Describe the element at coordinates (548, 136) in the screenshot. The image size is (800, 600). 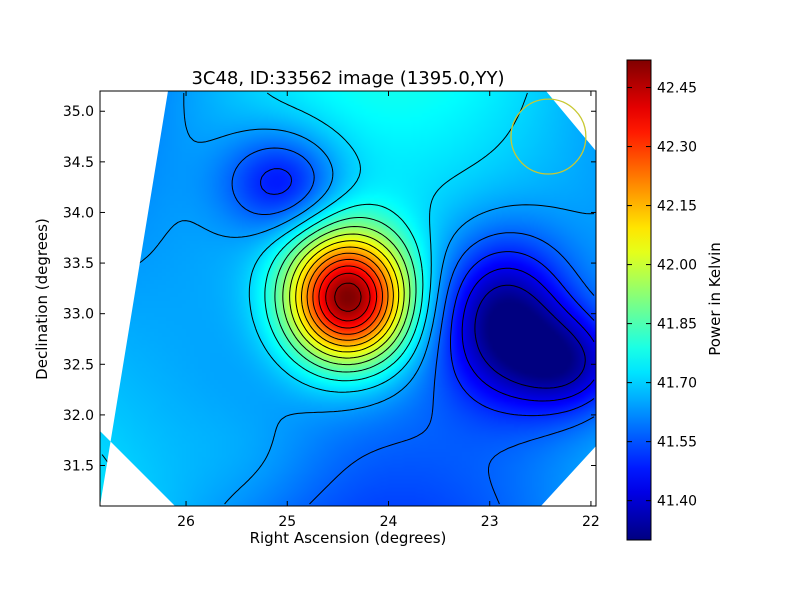
I see `beam-circle` at that location.